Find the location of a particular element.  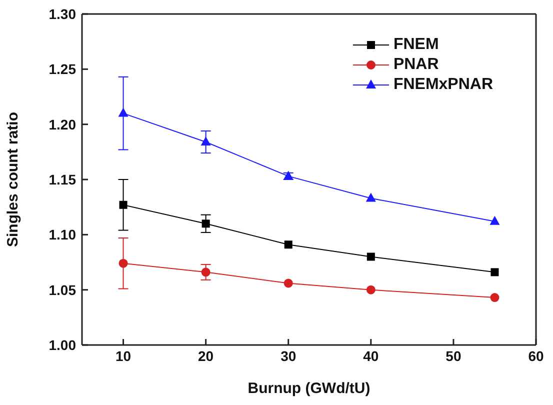

y-tick-label: 1.30 is located at coordinates (62, 14).